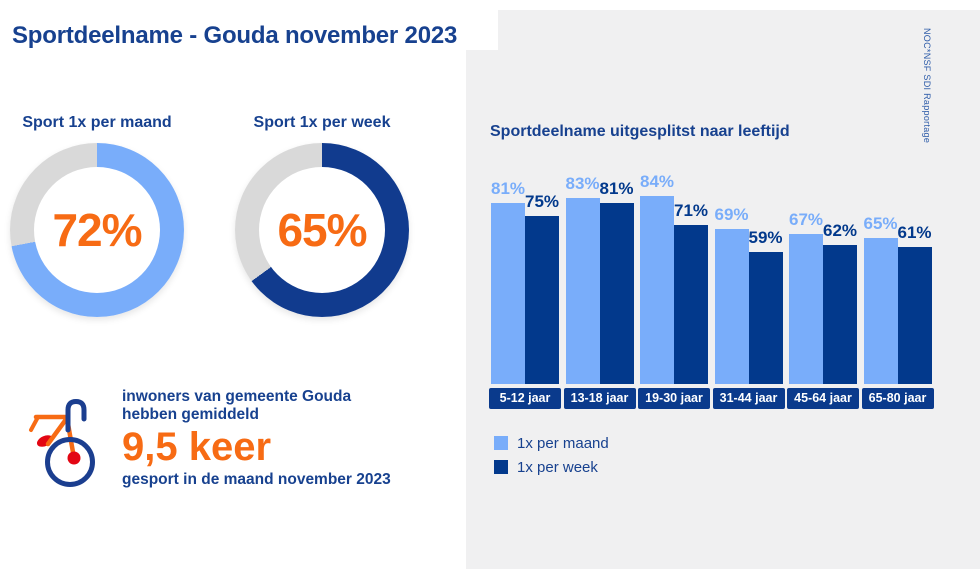  What do you see at coordinates (97, 122) in the screenshot?
I see `donut-monthly-label: Sport 1x per maand` at bounding box center [97, 122].